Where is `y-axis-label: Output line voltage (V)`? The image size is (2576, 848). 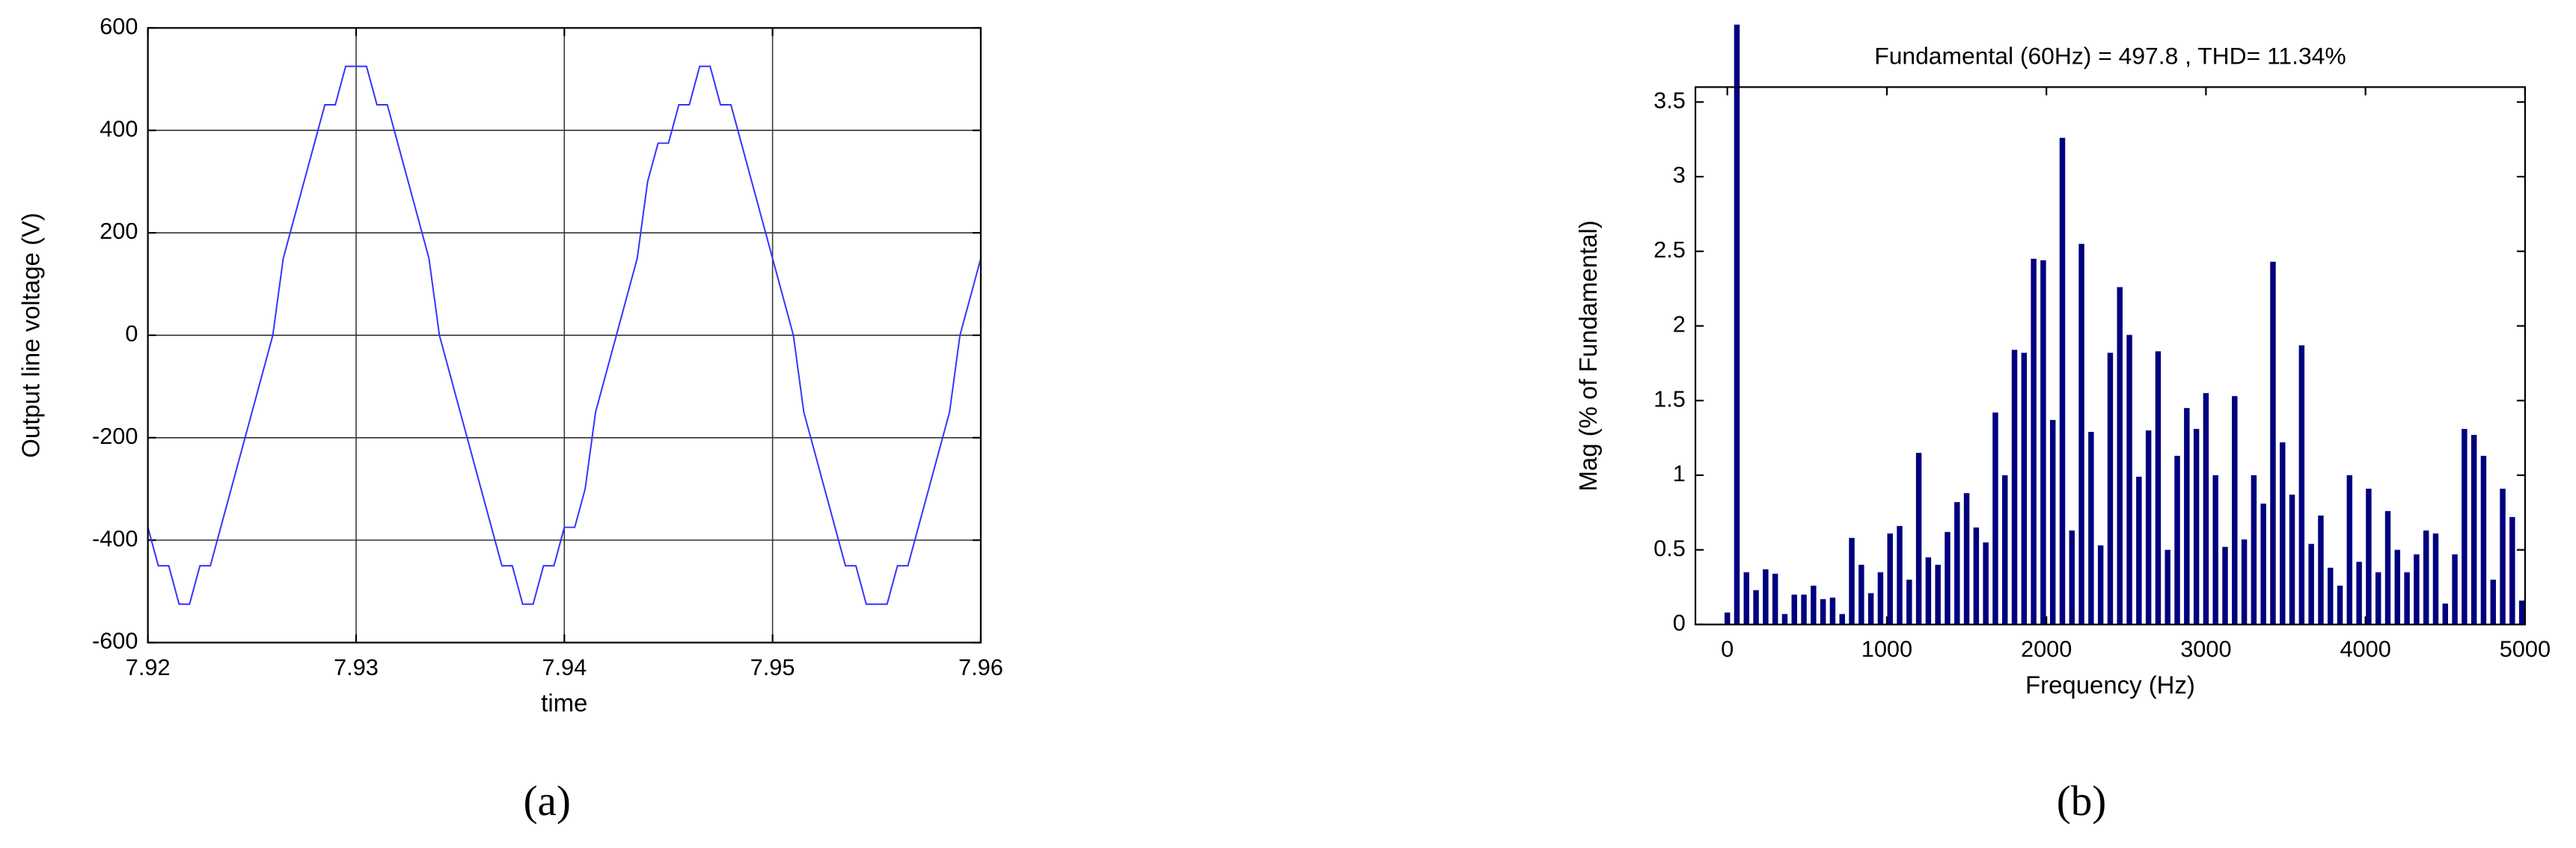 y-axis-label: Output line voltage (V) is located at coordinates (31, 335).